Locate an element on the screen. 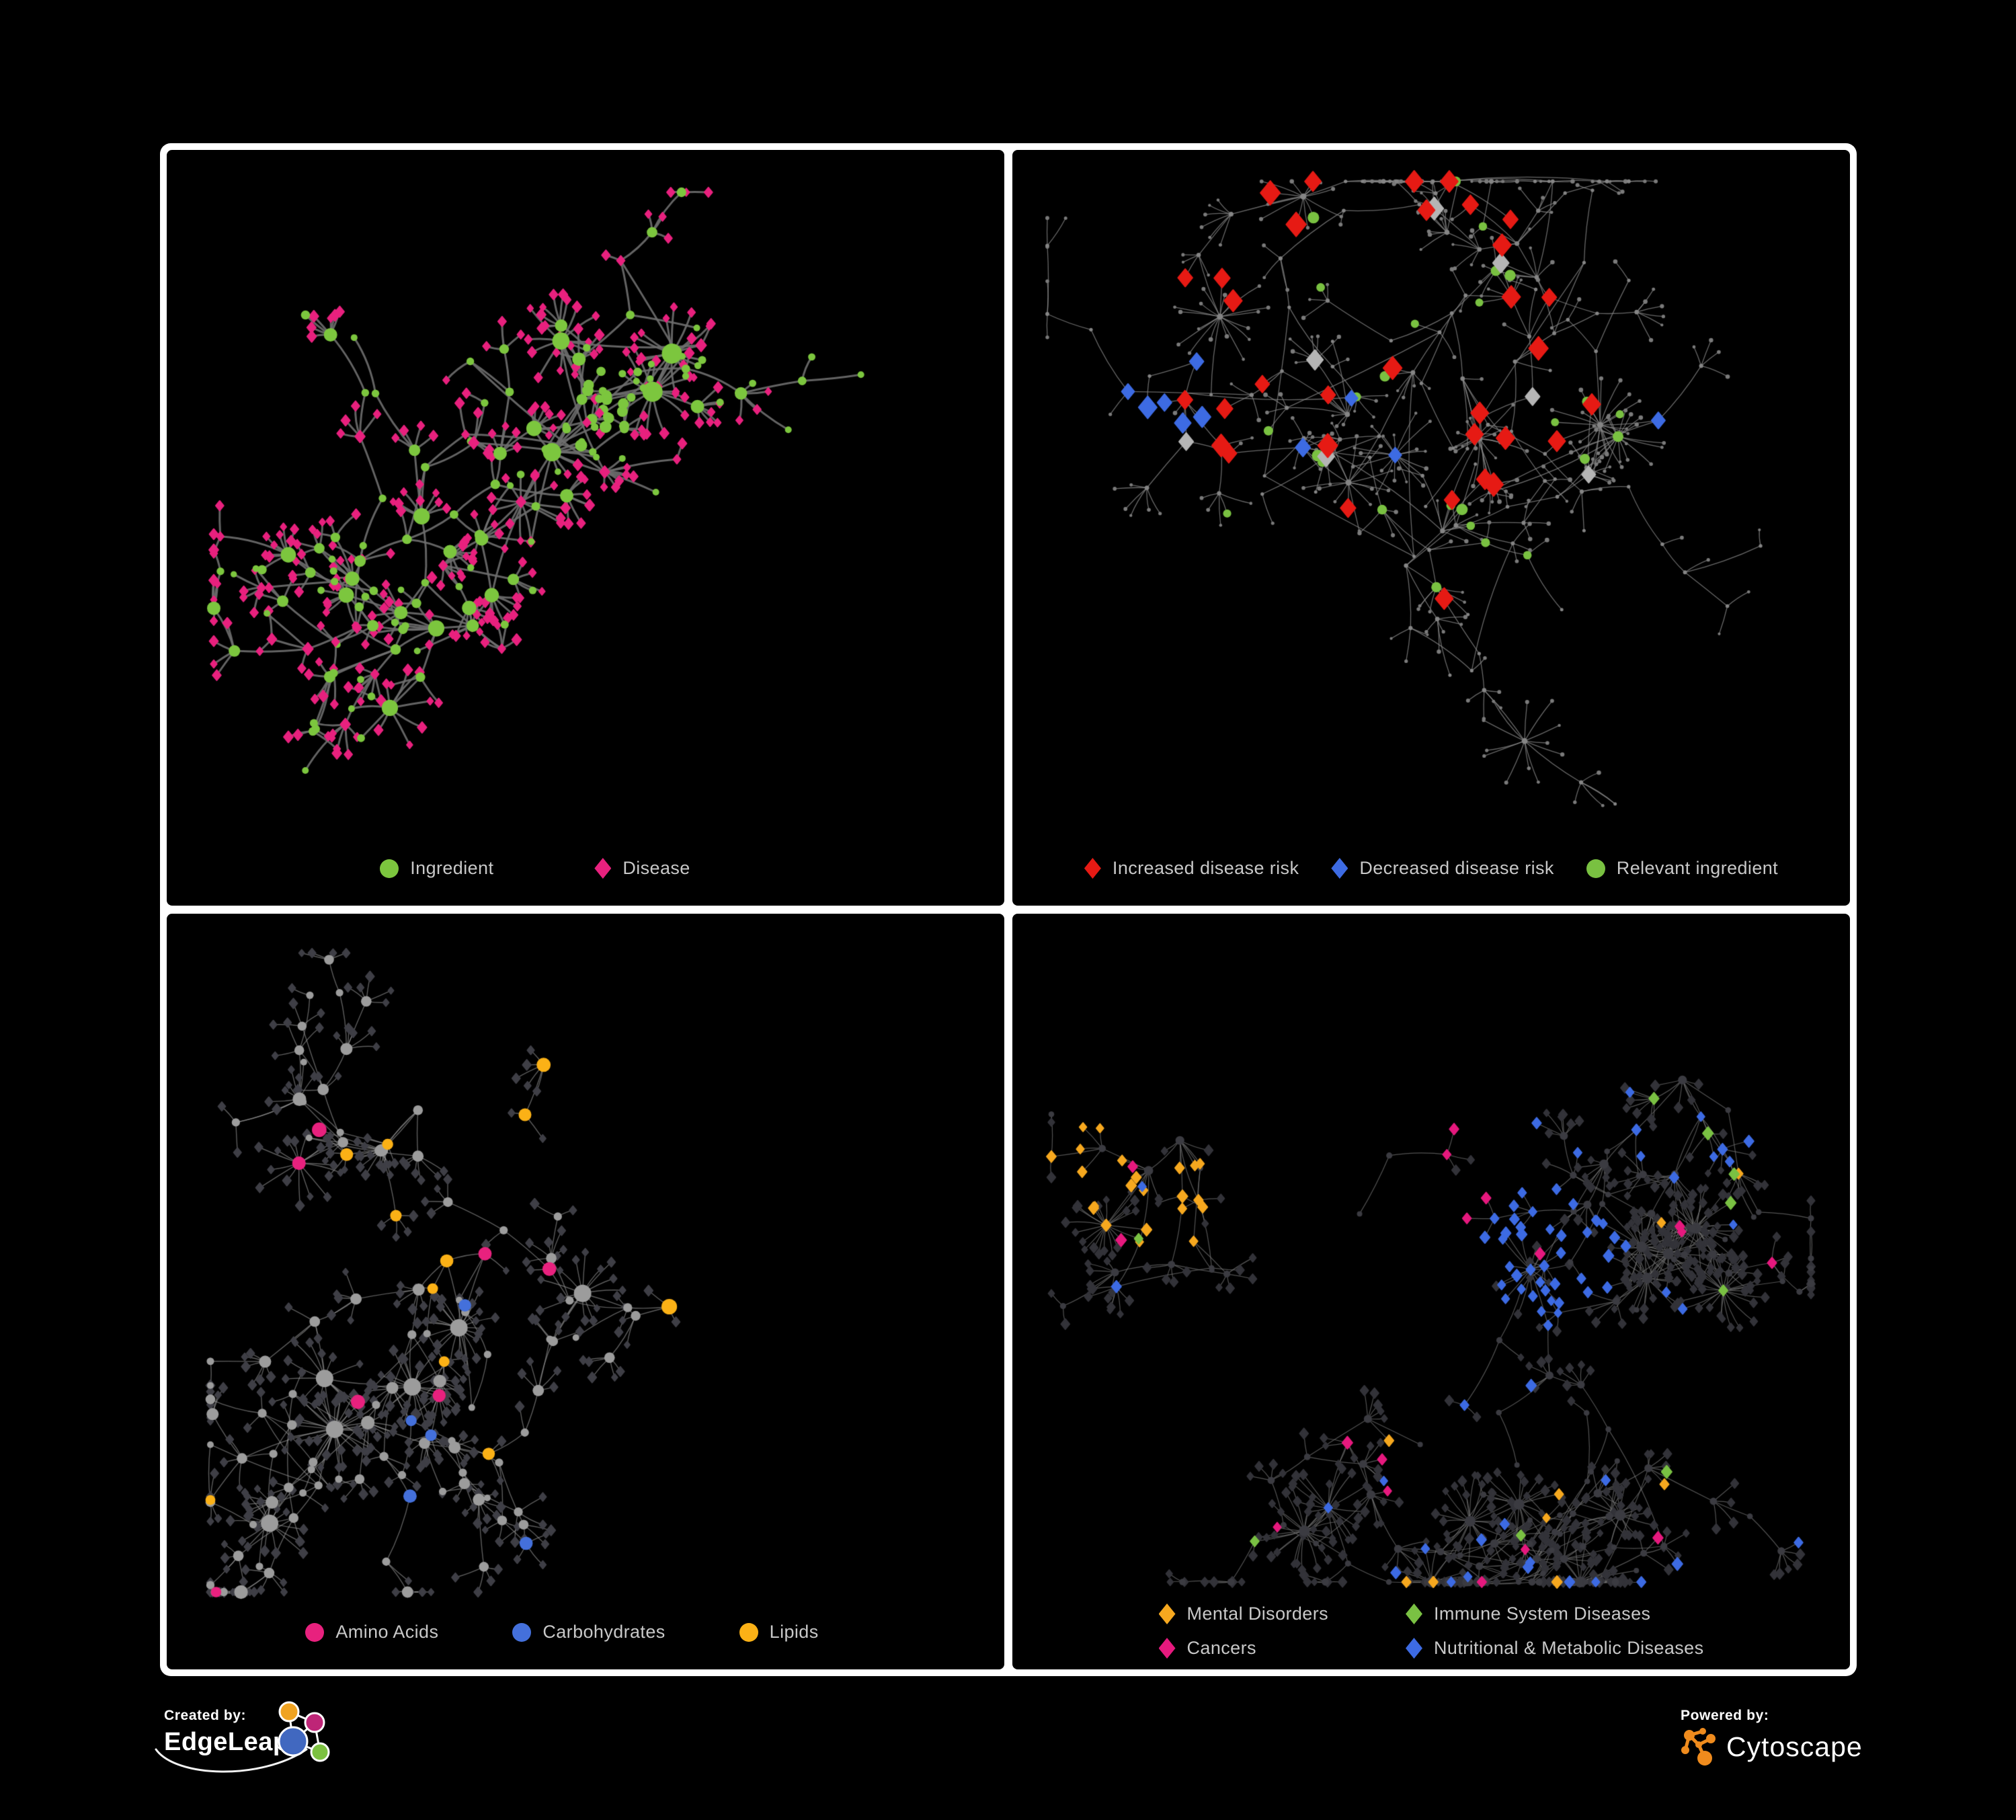 The width and height of the screenshot is (2016, 1820). legend-item-amino-acids: Amino Acids is located at coordinates (371, 1632).